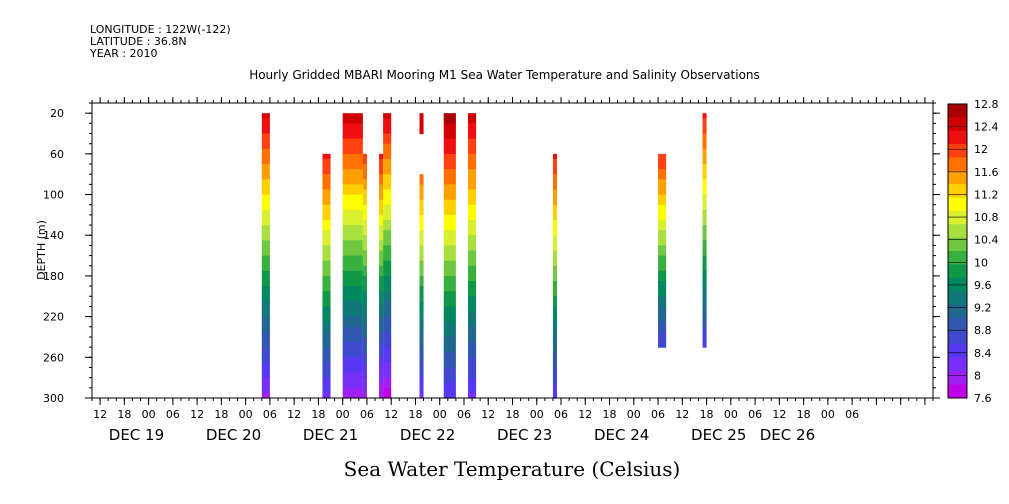 The height and width of the screenshot is (504, 1009). Describe the element at coordinates (986, 194) in the screenshot. I see `colorbar-label: 11.2` at that location.